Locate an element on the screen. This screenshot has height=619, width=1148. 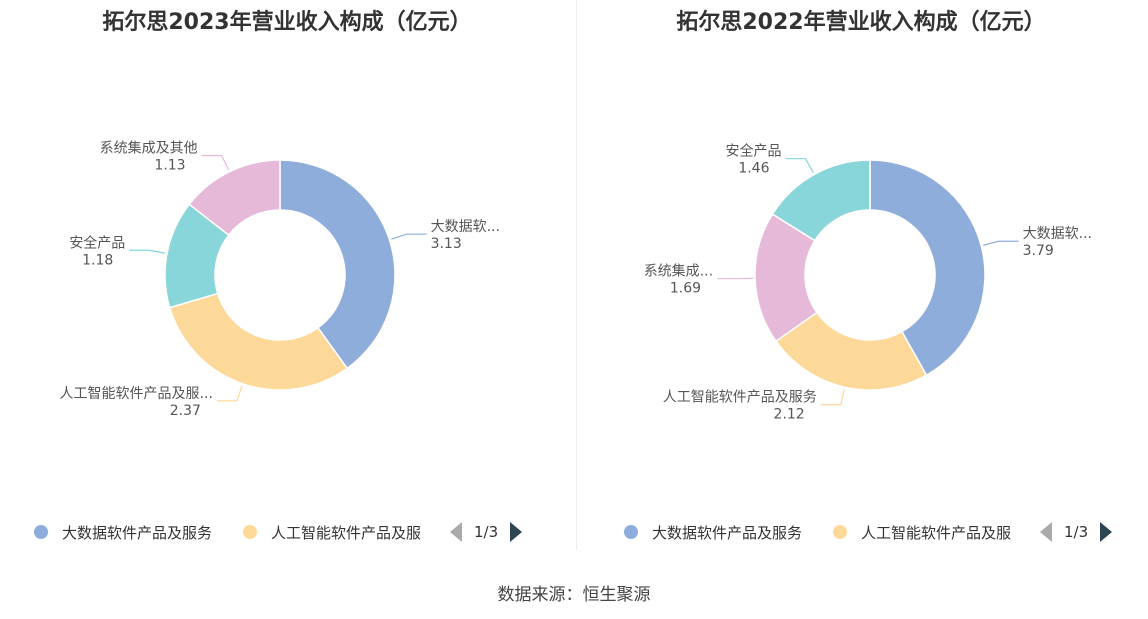
slice-value-label: 3.13 is located at coordinates (446, 244).